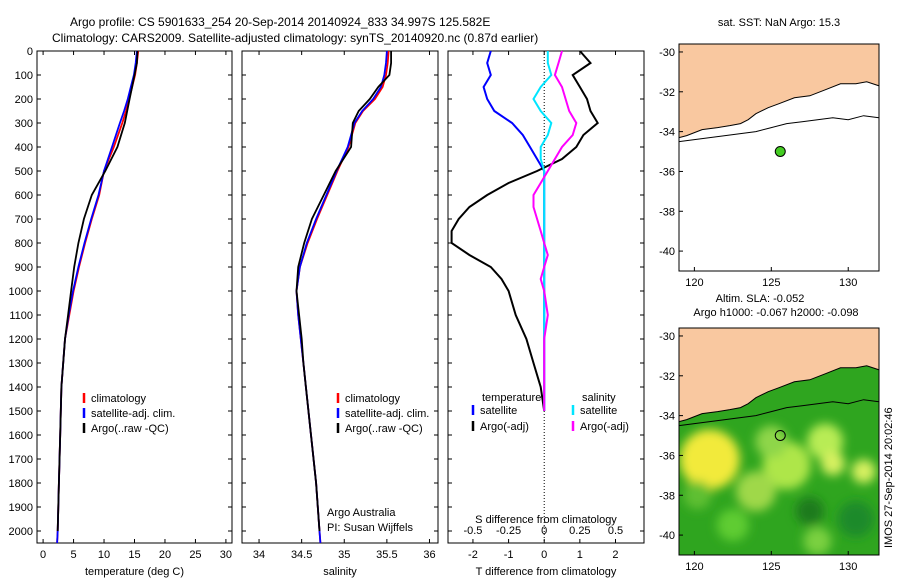 Image resolution: width=900 pixels, height=580 pixels. I want to click on x2-tick-label: 0.5, so click(615, 531).